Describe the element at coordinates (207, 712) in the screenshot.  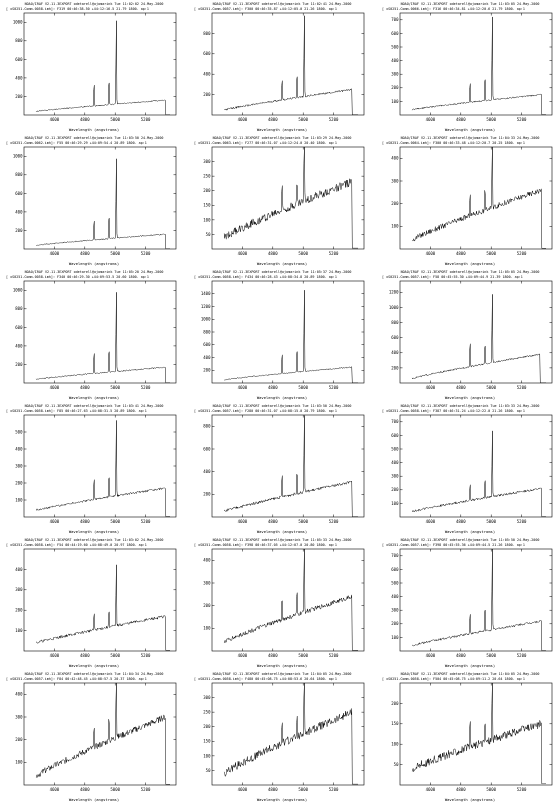
I see `y-tick-label: 250` at that location.